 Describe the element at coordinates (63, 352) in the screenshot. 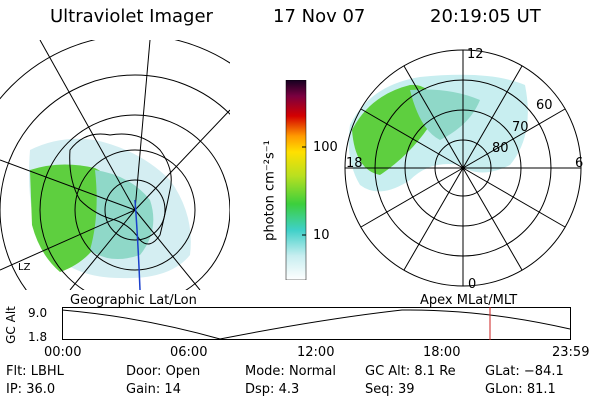

I see `altitude-xtick-0: 00:00` at that location.